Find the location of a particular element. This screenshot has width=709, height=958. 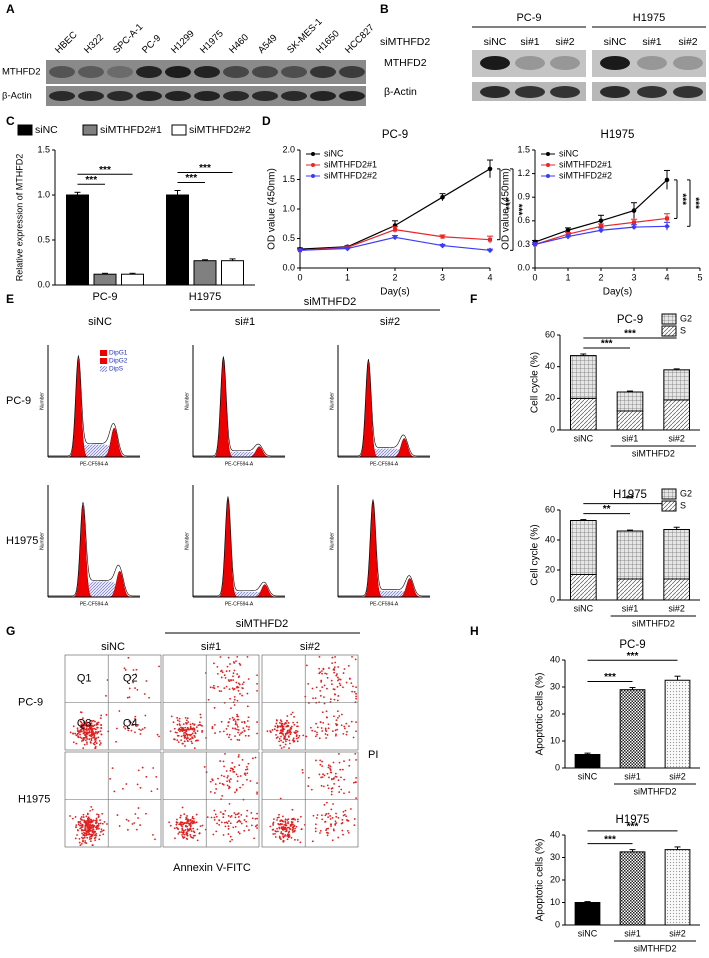

bar-segment is located at coordinates (676, 554).